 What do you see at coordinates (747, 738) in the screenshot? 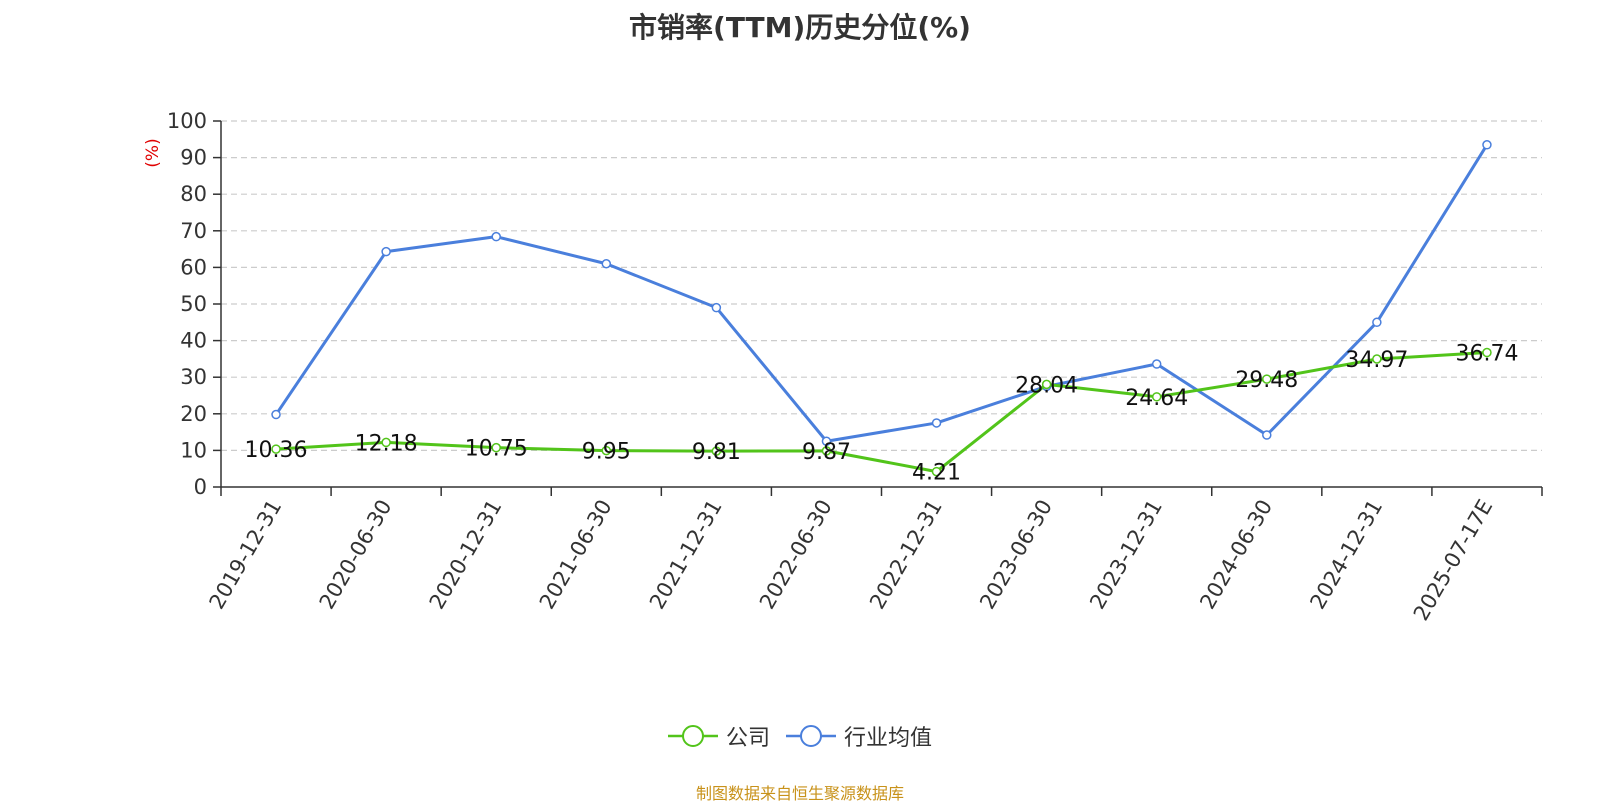
I see `legend-label-company: 公司` at bounding box center [747, 738].